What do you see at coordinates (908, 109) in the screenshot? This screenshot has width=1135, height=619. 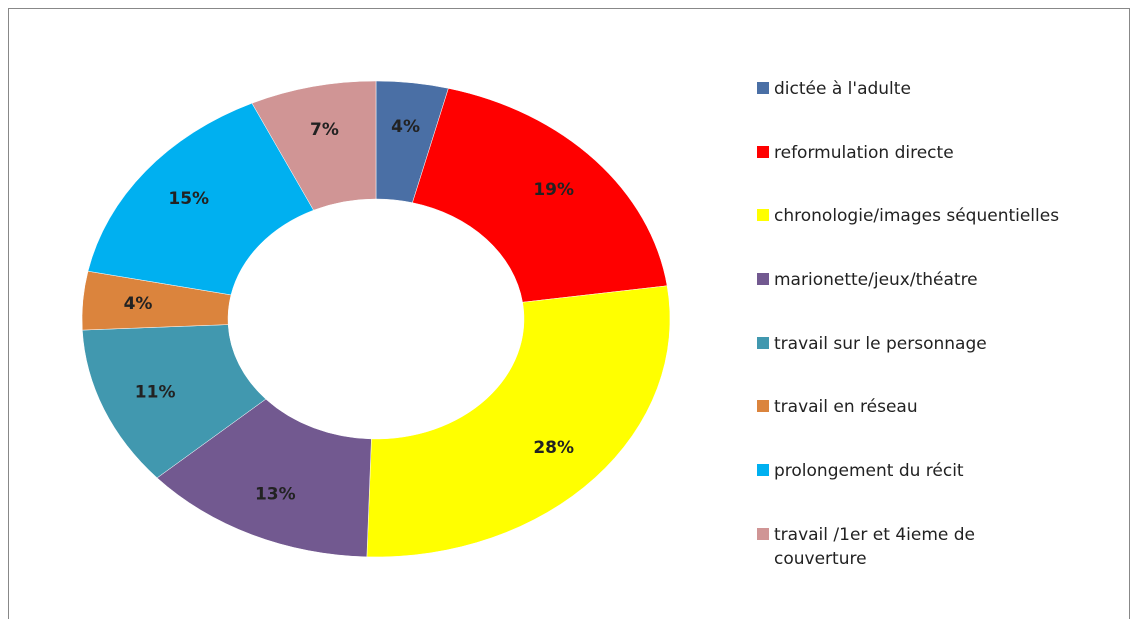 I see `legend-item: dictée à l'adulte` at bounding box center [908, 109].